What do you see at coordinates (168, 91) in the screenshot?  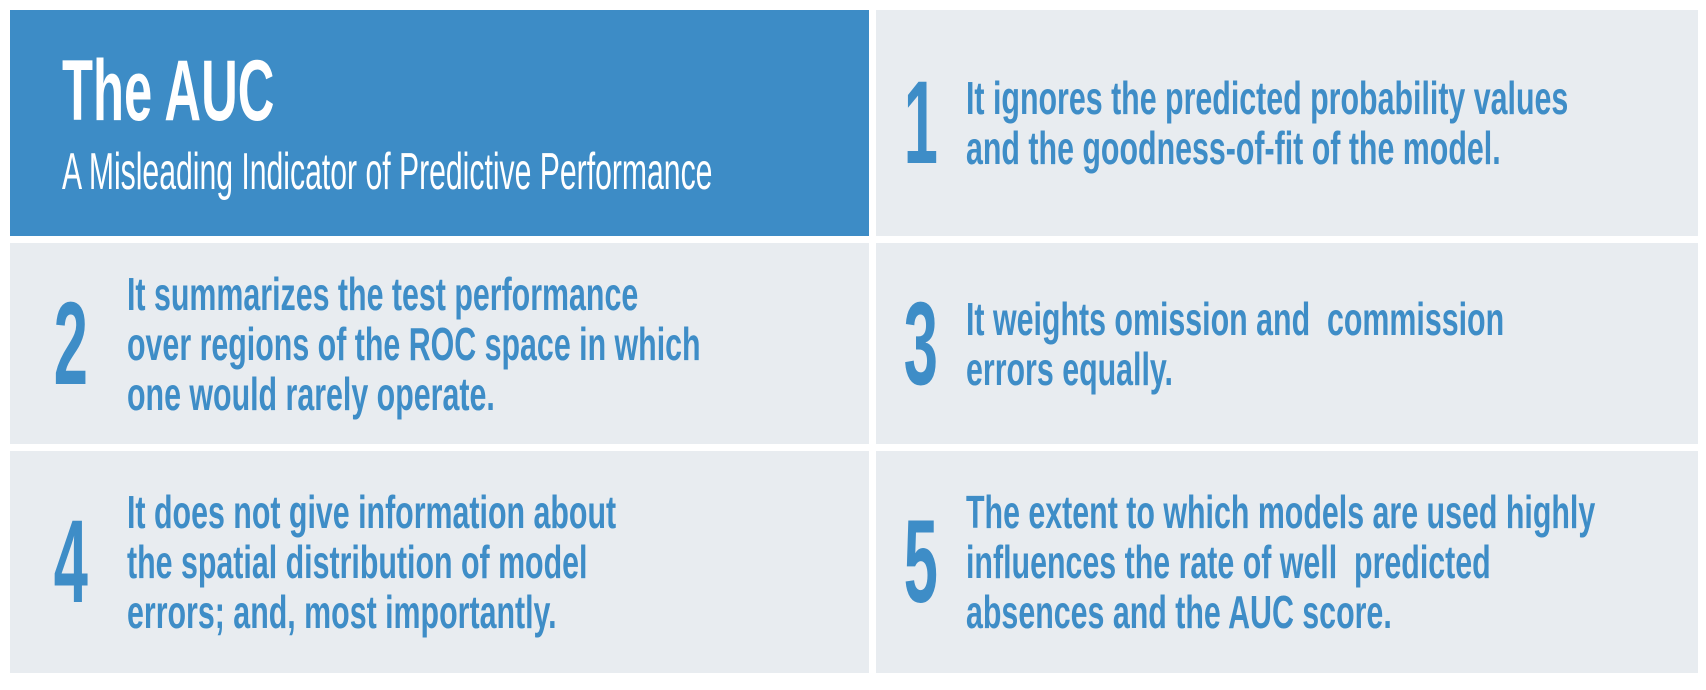 I see `page-title: The AUC` at bounding box center [168, 91].